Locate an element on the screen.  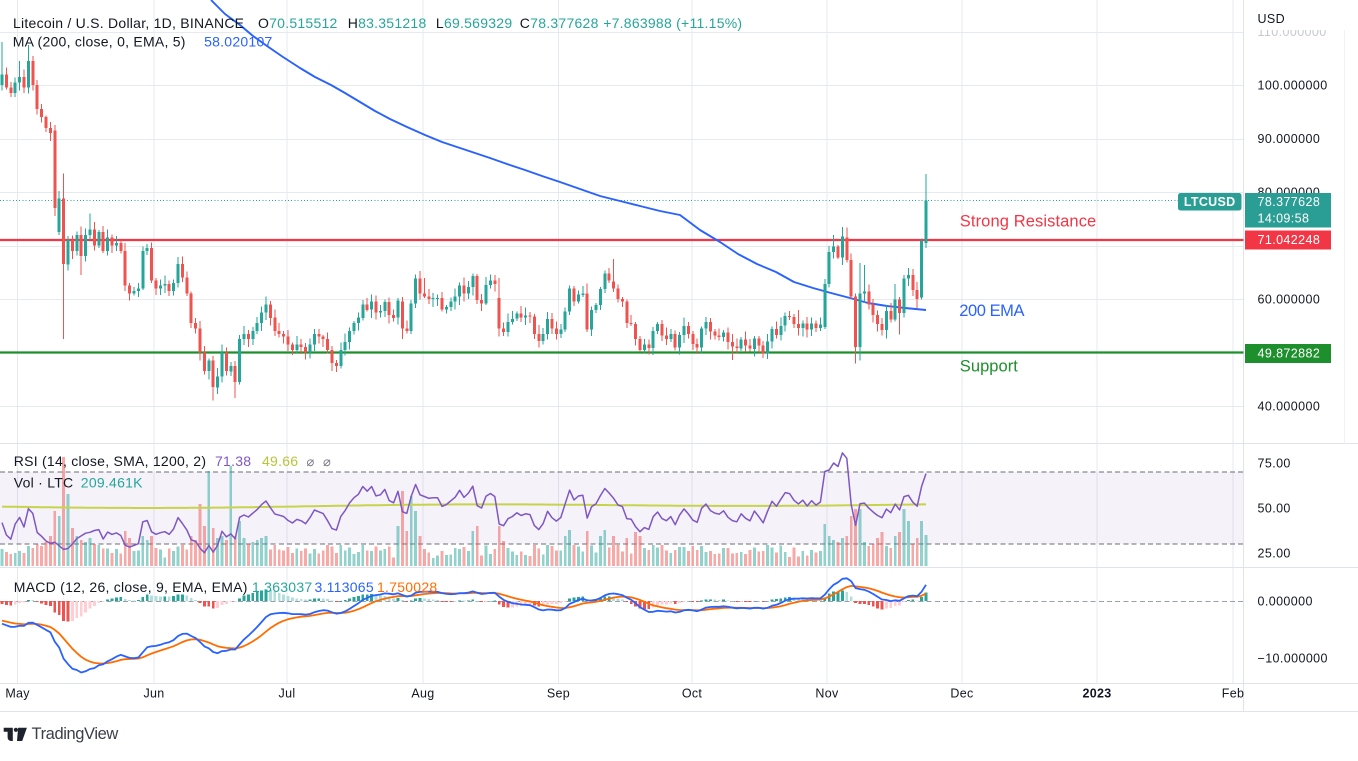
svg-text:Litecoin / U.S. Dollar, 1D, BI: Litecoin / U.S. Dollar, 1D, BINANCE is located at coordinates (128, 23).